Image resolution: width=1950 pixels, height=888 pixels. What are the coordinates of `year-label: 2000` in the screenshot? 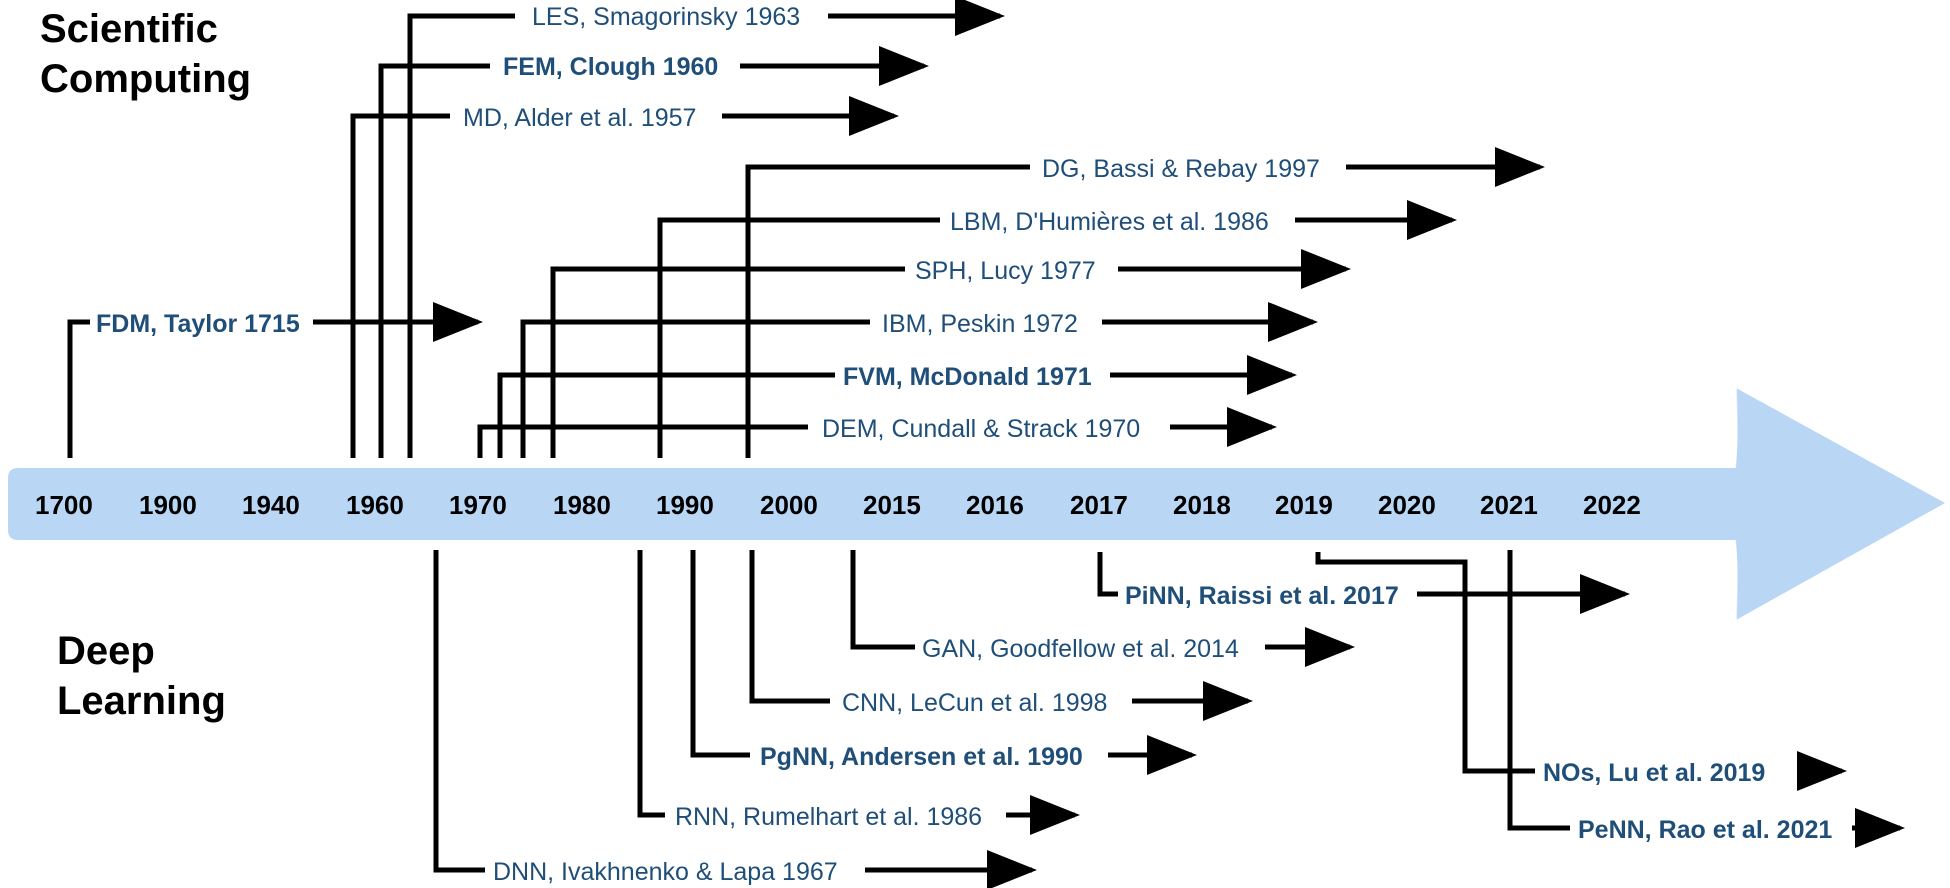 It's located at (789, 505).